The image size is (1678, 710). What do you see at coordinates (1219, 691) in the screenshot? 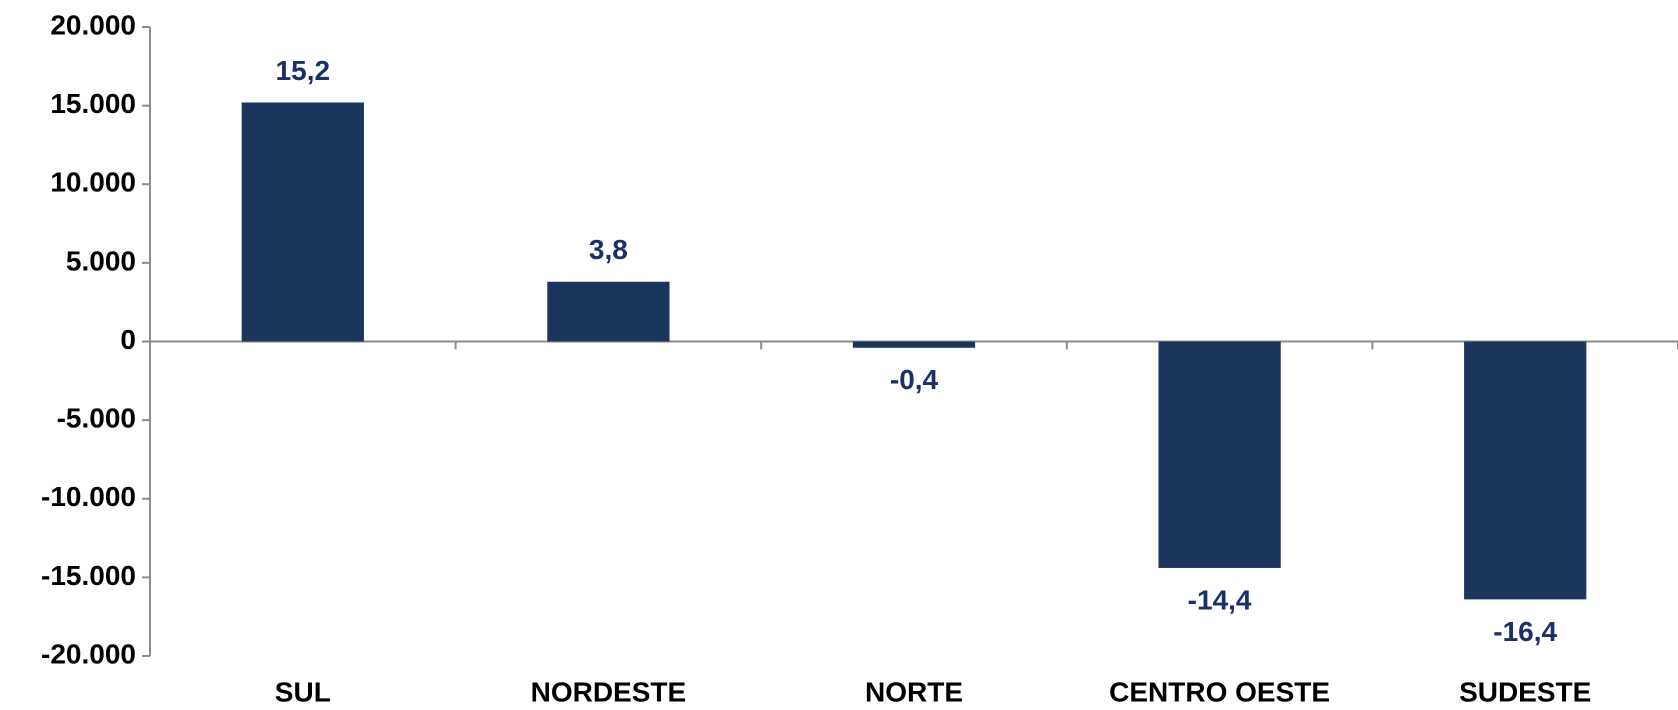
I see `x-tick-label: CENTRO OESTE` at bounding box center [1219, 691].